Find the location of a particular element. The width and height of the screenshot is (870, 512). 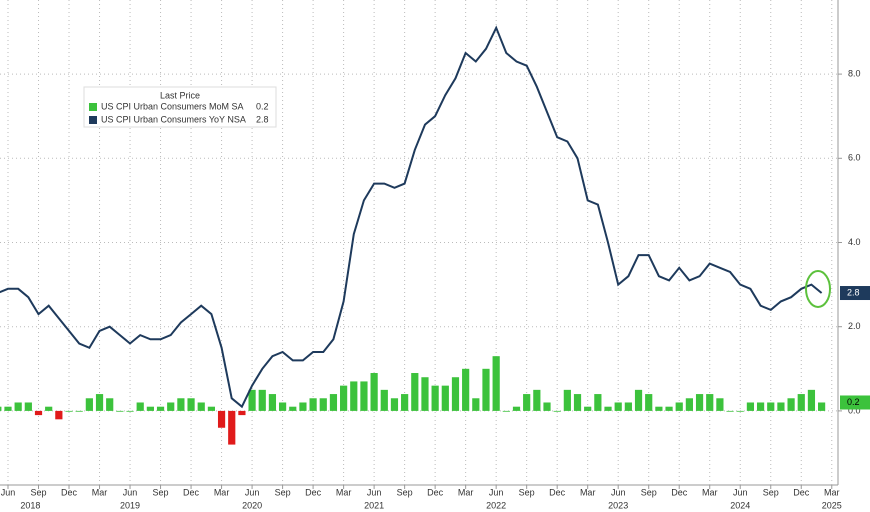

y-tick-label: 2.0 is located at coordinates (854, 326).